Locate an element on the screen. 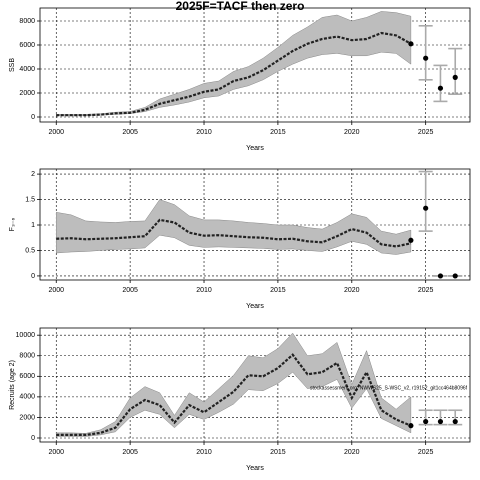 The image size is (480, 480). y-tick-label: 1.5 is located at coordinates (30, 199).